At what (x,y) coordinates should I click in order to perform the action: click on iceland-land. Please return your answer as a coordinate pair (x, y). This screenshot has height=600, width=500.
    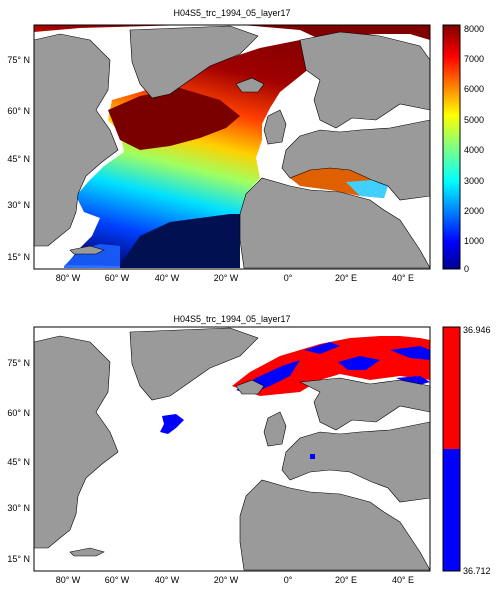
    Looking at the image, I should click on (250, 85).